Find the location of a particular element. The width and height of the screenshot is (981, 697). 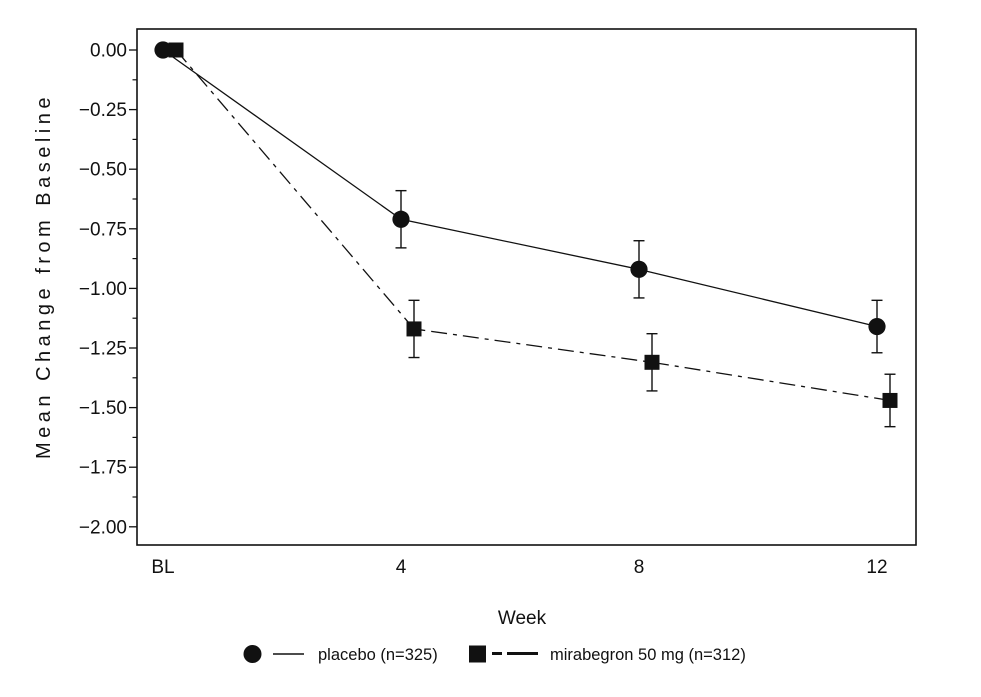

x-axis-title: Week is located at coordinates (522, 618).